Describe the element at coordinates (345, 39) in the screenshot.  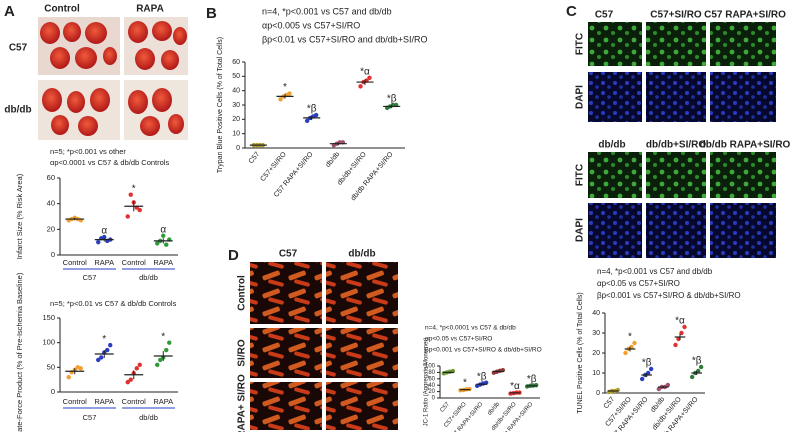
I see `note: βp<0.01 vs C57+SI/RO and db/db+SI/RO` at that location.